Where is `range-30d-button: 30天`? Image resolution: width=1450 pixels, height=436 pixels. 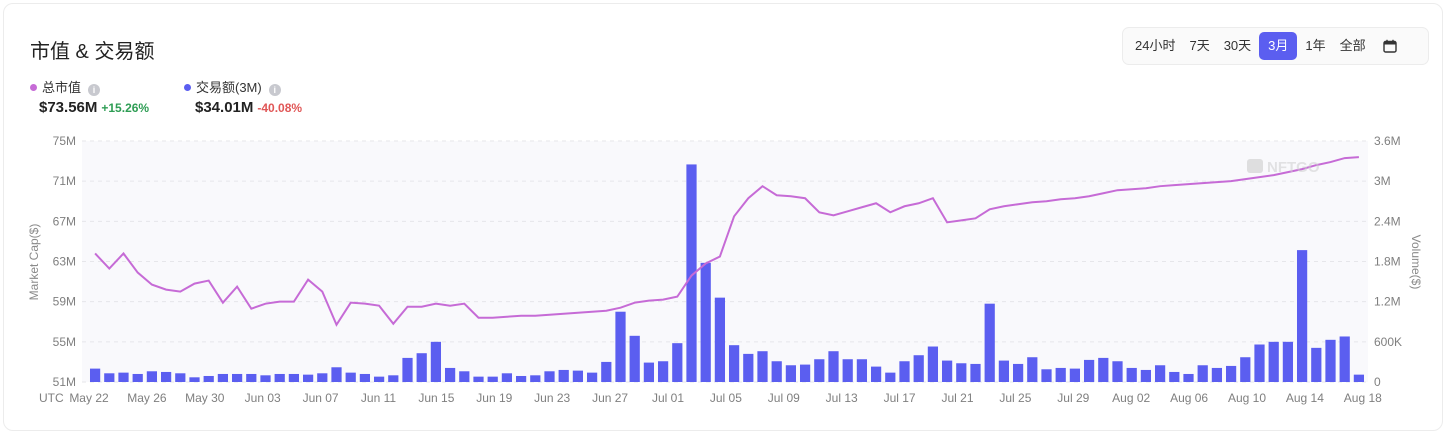
range-30d-button: 30天 is located at coordinates (1237, 45).